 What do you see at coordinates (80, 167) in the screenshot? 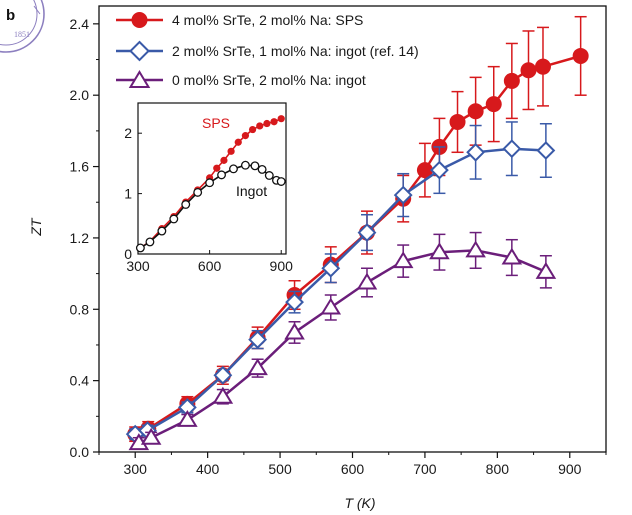
I see `y-tick-label: 1.6` at bounding box center [80, 167].